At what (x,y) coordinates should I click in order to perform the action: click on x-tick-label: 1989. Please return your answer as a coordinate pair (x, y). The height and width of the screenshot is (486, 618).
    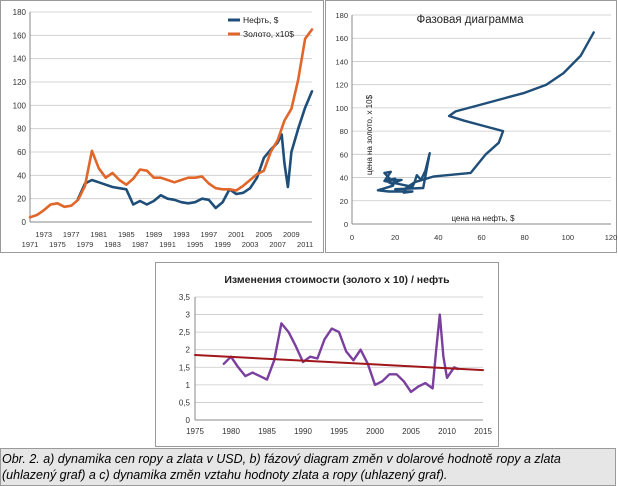
    Looking at the image, I should click on (153, 234).